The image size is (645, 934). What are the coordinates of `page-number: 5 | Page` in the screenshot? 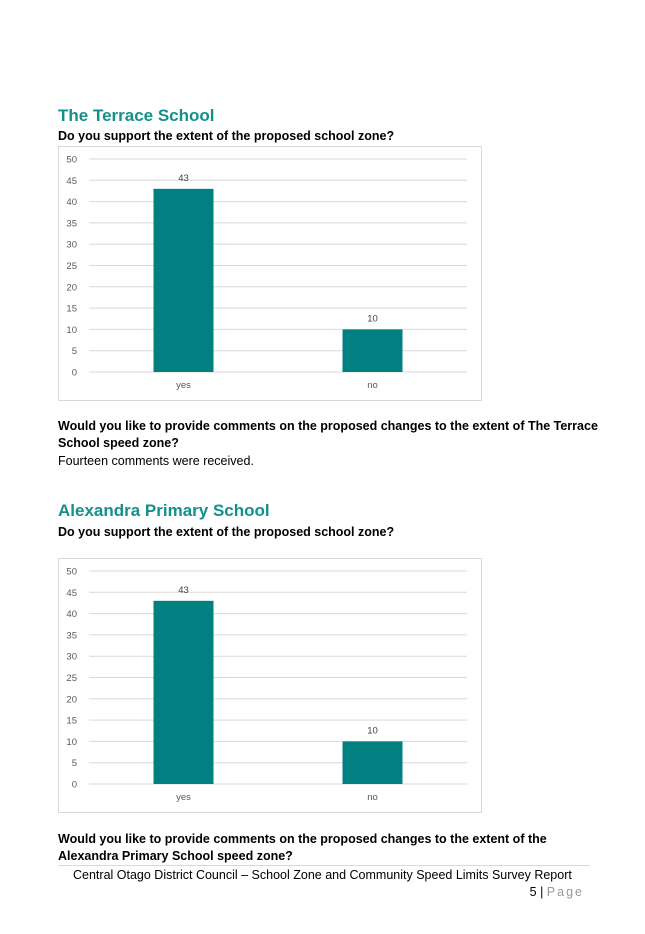 It's located at (557, 892).